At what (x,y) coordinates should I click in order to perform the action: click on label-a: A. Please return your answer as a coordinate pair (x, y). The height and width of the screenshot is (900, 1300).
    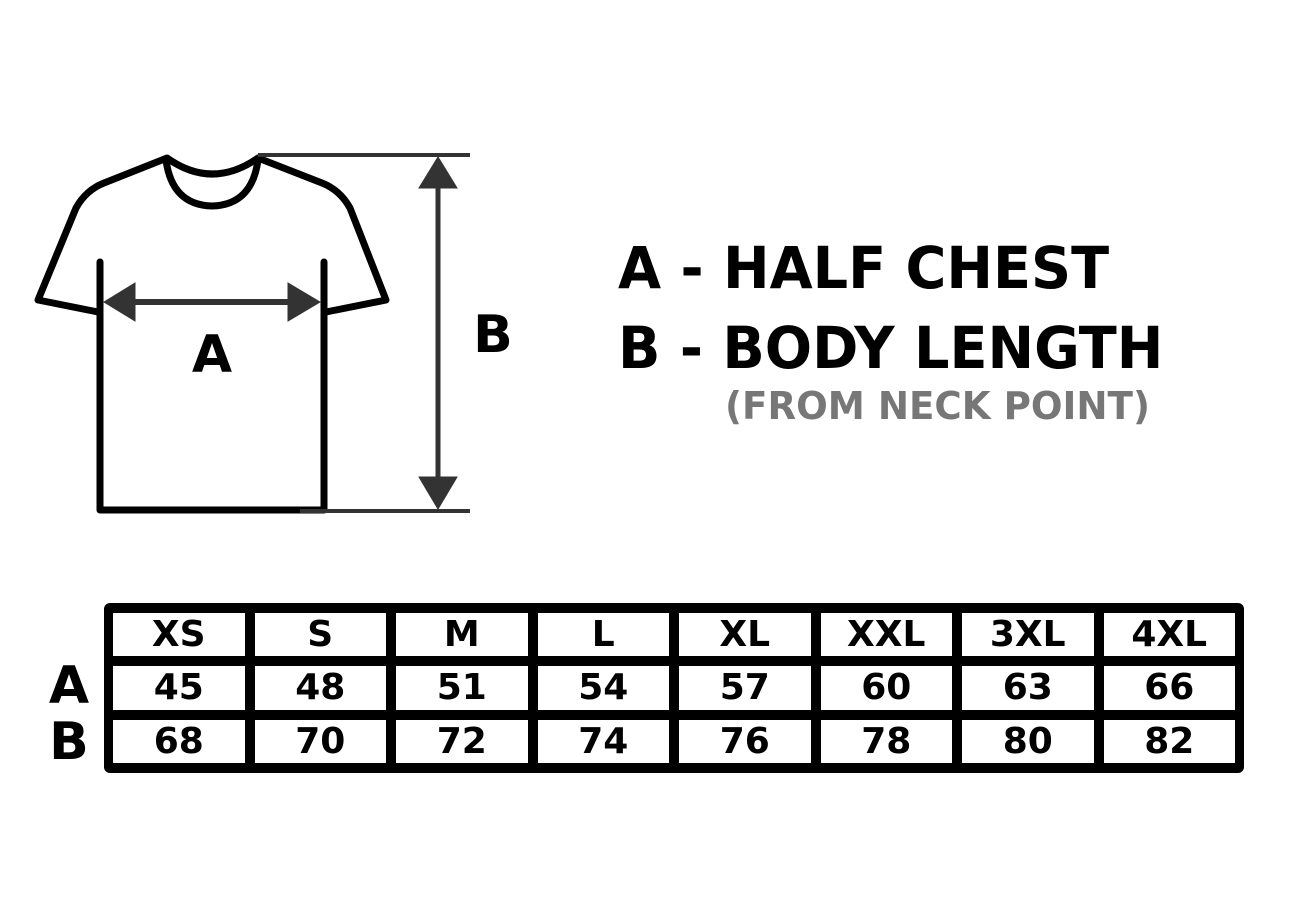
    Looking at the image, I should click on (212, 355).